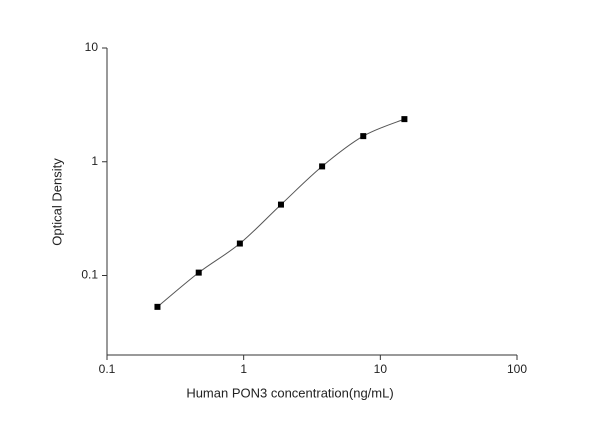 This screenshot has width=600, height=424. What do you see at coordinates (381, 369) in the screenshot?
I see `x-tick-label: 10` at bounding box center [381, 369].